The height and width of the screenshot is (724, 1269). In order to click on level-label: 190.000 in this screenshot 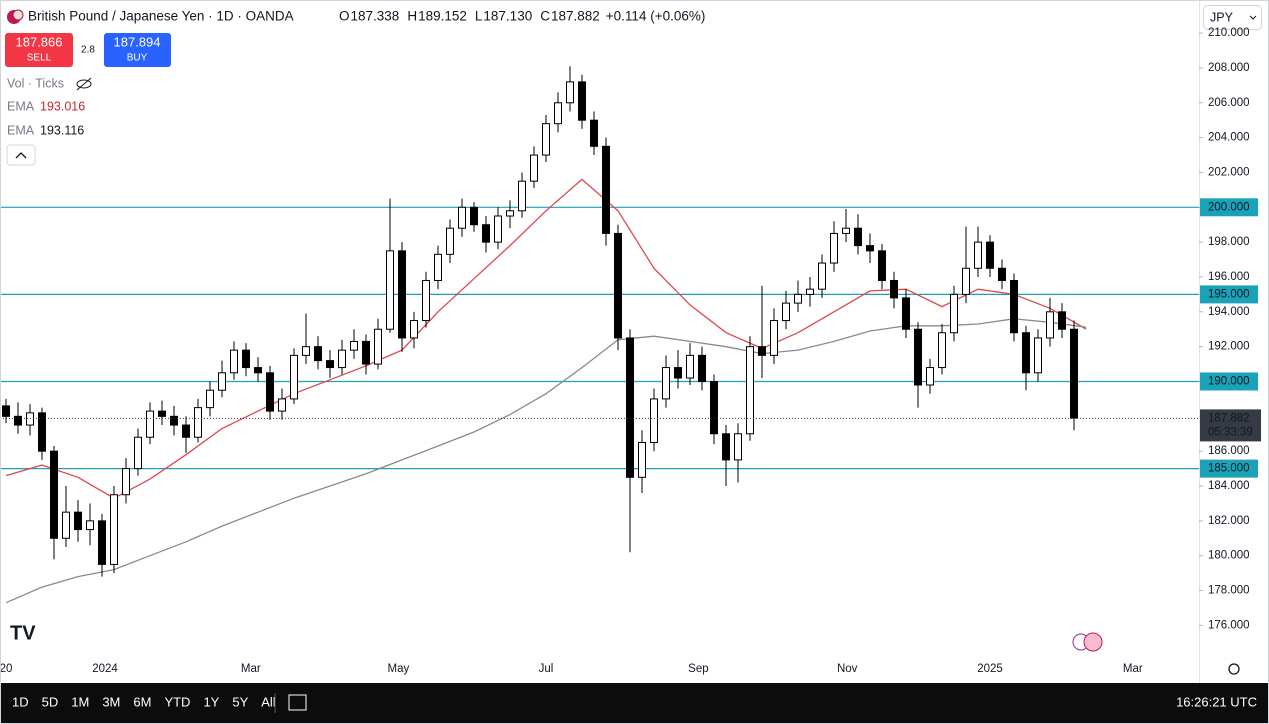, I will do `click(1229, 382)`.